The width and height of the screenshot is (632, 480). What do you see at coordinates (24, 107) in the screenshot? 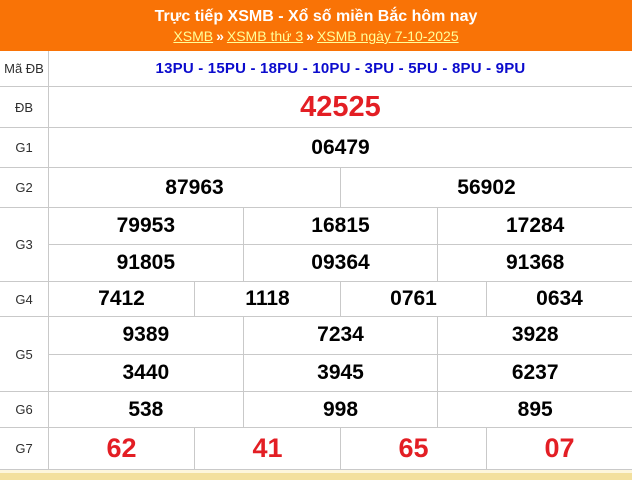
I see `prize-label-db: ĐB` at bounding box center [24, 107].